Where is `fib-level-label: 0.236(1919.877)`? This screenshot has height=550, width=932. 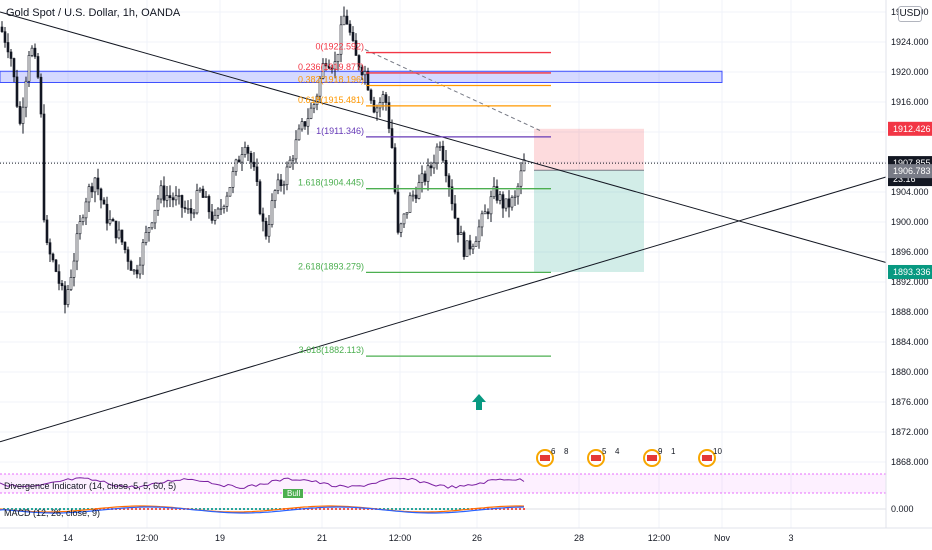
fib-level-label: 0.236(1919.877) is located at coordinates (331, 67).